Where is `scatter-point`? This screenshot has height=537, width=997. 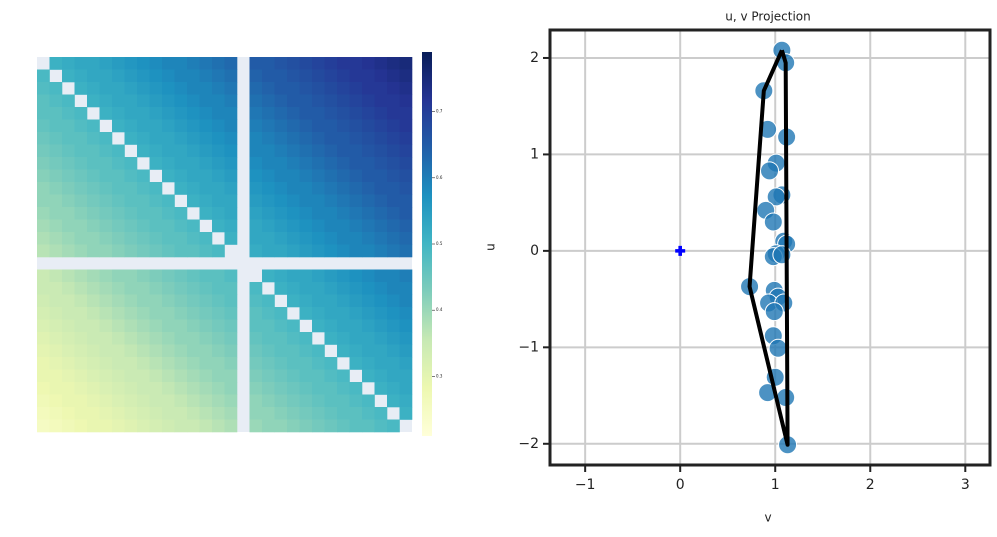 scatter-point is located at coordinates (770, 171).